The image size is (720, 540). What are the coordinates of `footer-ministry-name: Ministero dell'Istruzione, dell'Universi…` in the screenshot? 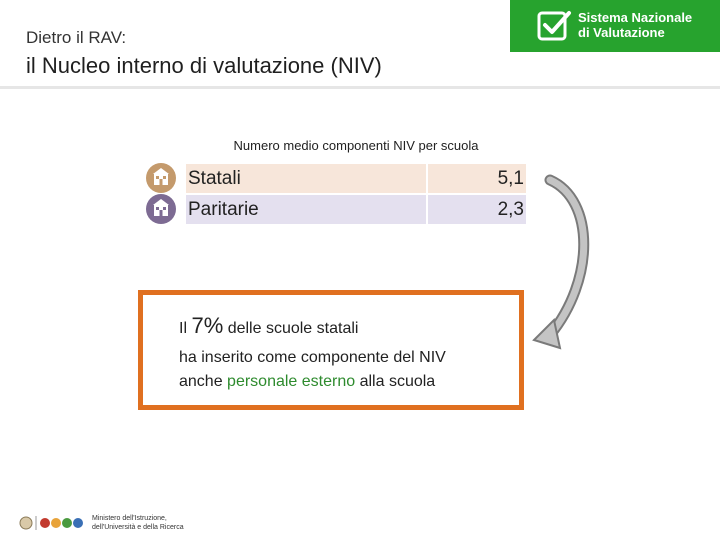 It's located at (138, 523).